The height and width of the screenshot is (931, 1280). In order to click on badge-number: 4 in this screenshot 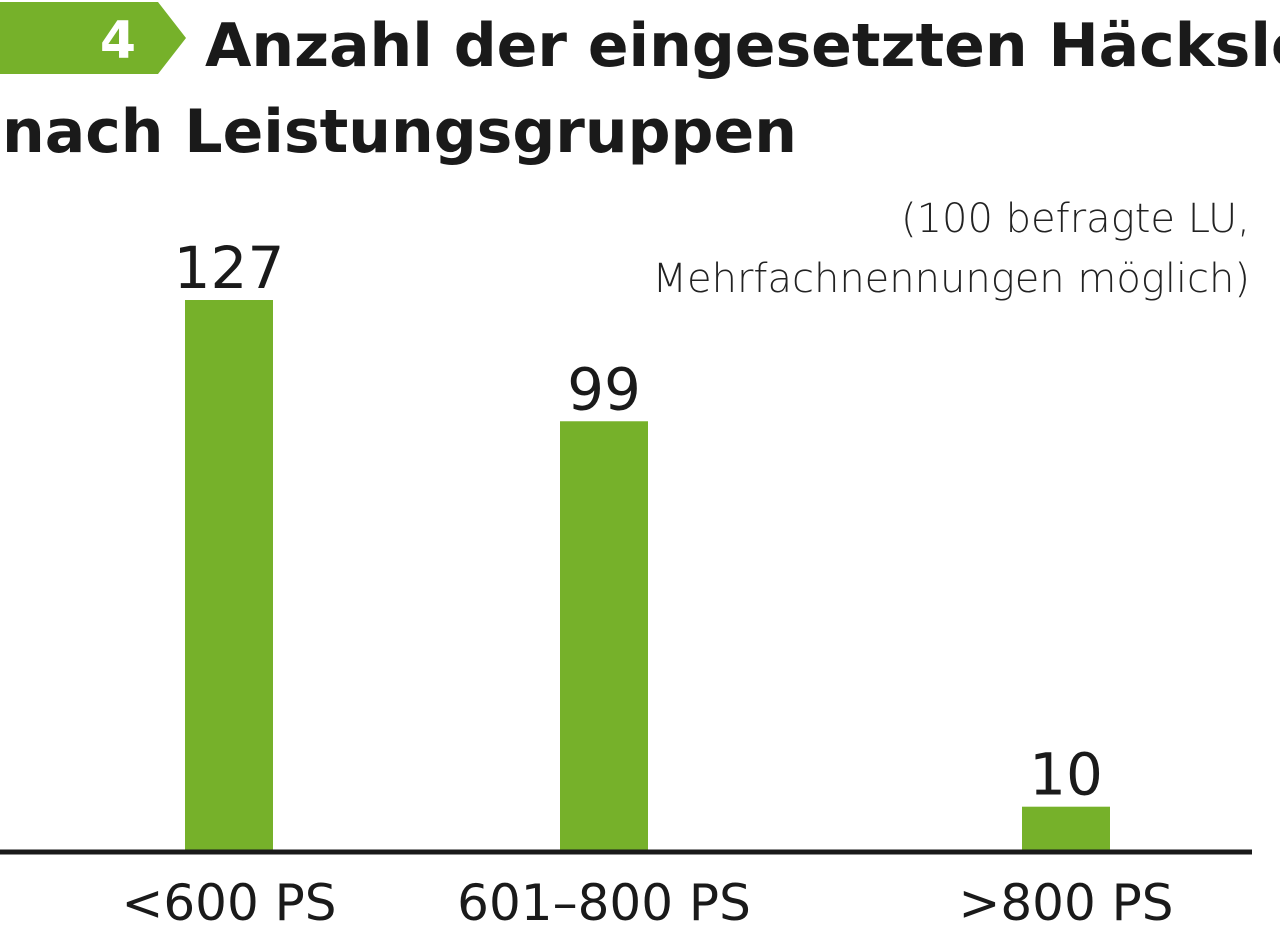, I will do `click(118, 41)`.